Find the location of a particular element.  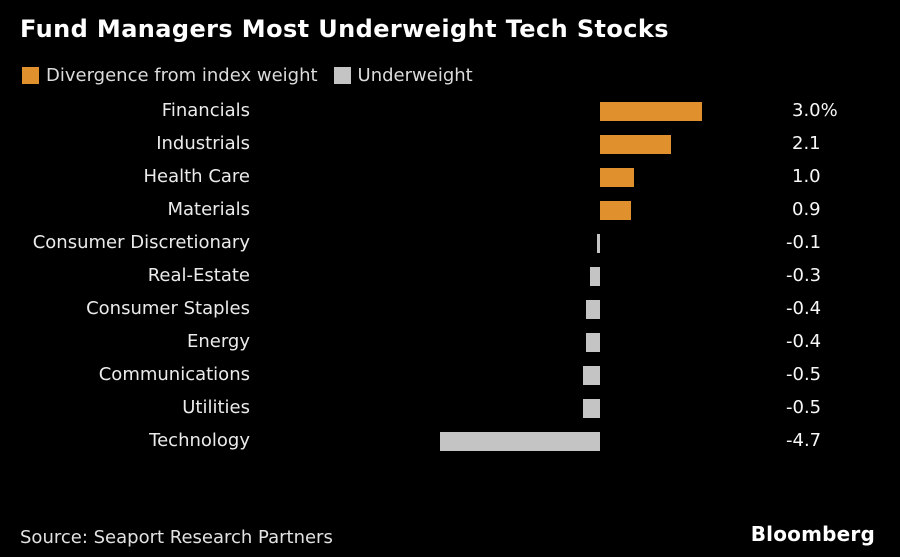

category-label: Industrials is located at coordinates (203, 143).